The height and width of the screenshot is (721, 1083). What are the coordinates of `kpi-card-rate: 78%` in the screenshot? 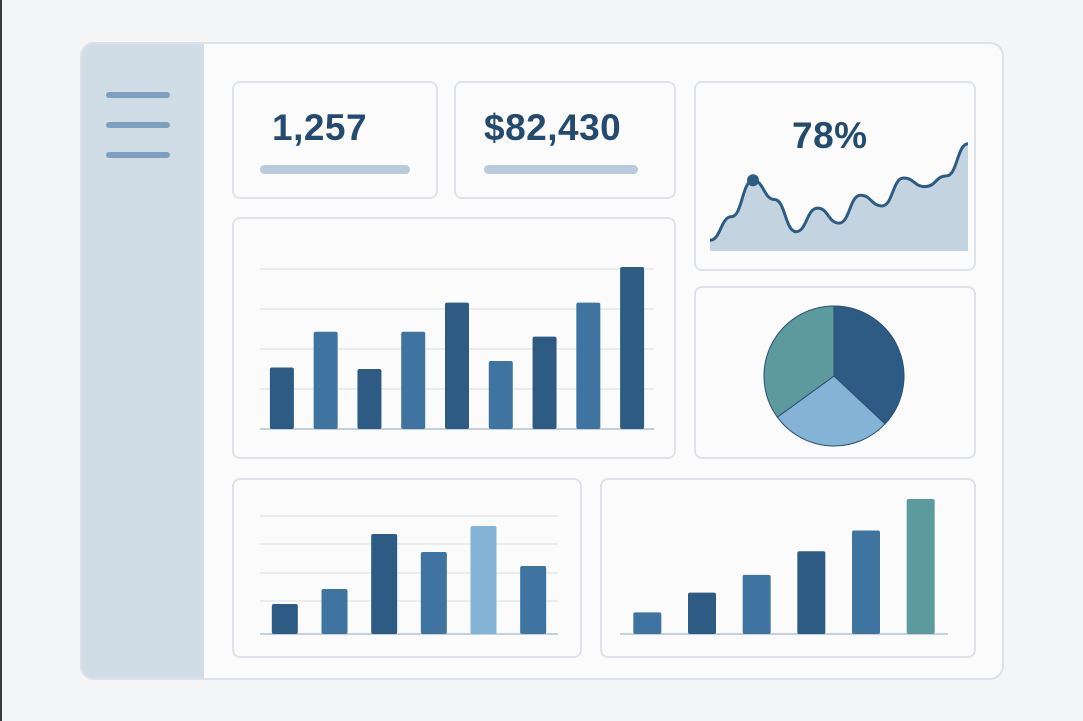 It's located at (835, 176).